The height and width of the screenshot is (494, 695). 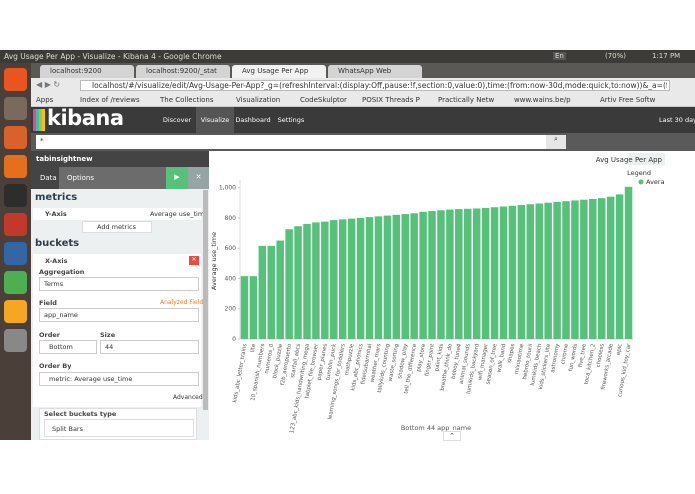 I want to click on index-name: tabinsightnew, so click(x=64, y=159).